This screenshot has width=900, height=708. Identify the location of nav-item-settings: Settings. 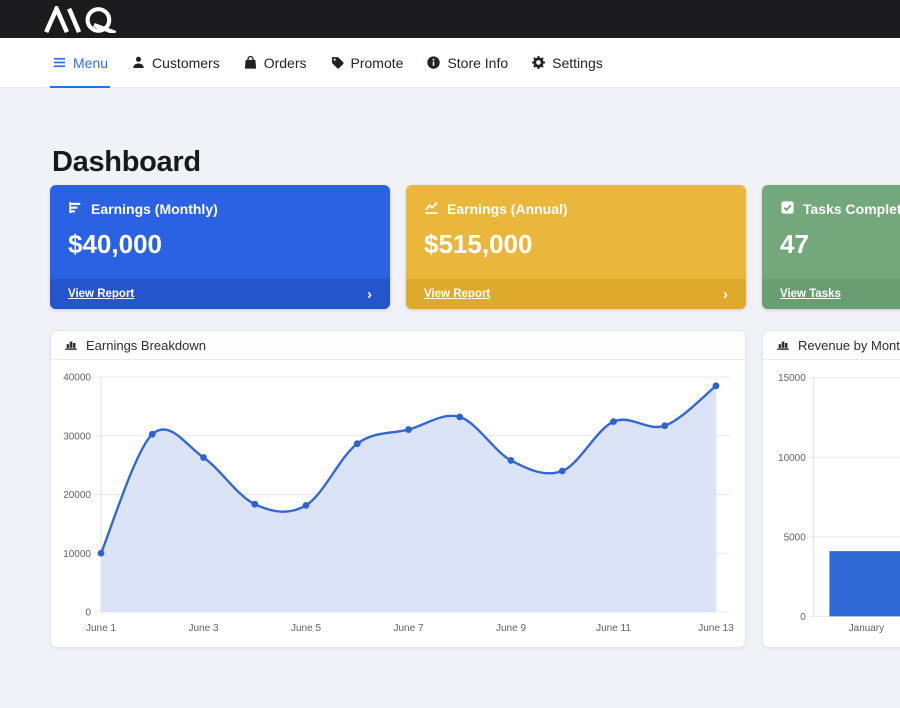
(567, 62).